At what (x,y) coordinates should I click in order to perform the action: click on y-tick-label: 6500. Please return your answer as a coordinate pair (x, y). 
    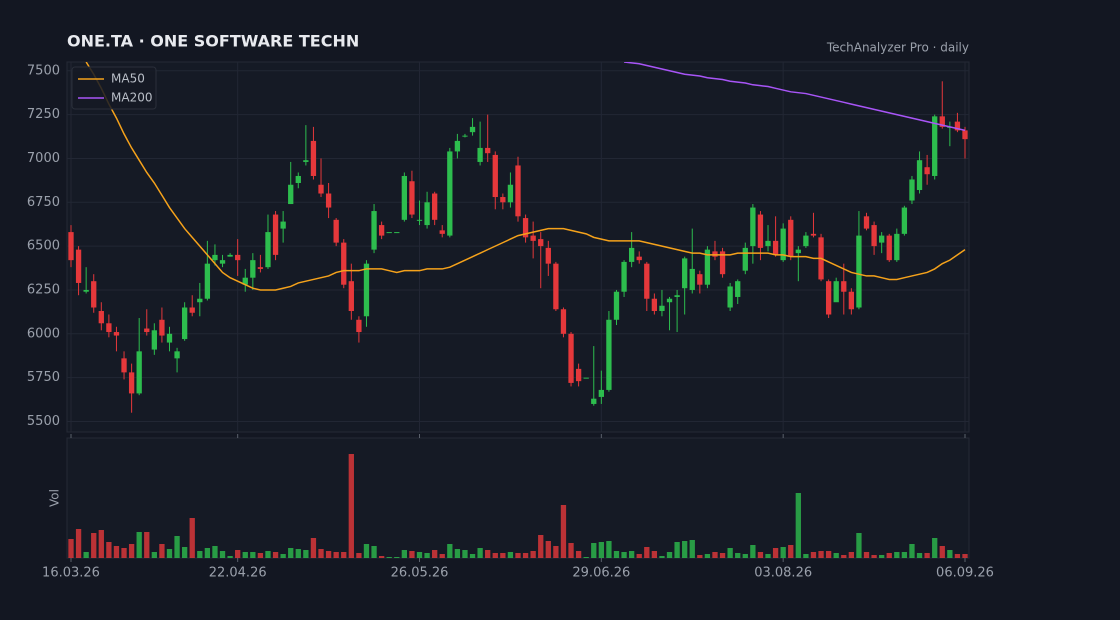
    Looking at the image, I should click on (43, 246).